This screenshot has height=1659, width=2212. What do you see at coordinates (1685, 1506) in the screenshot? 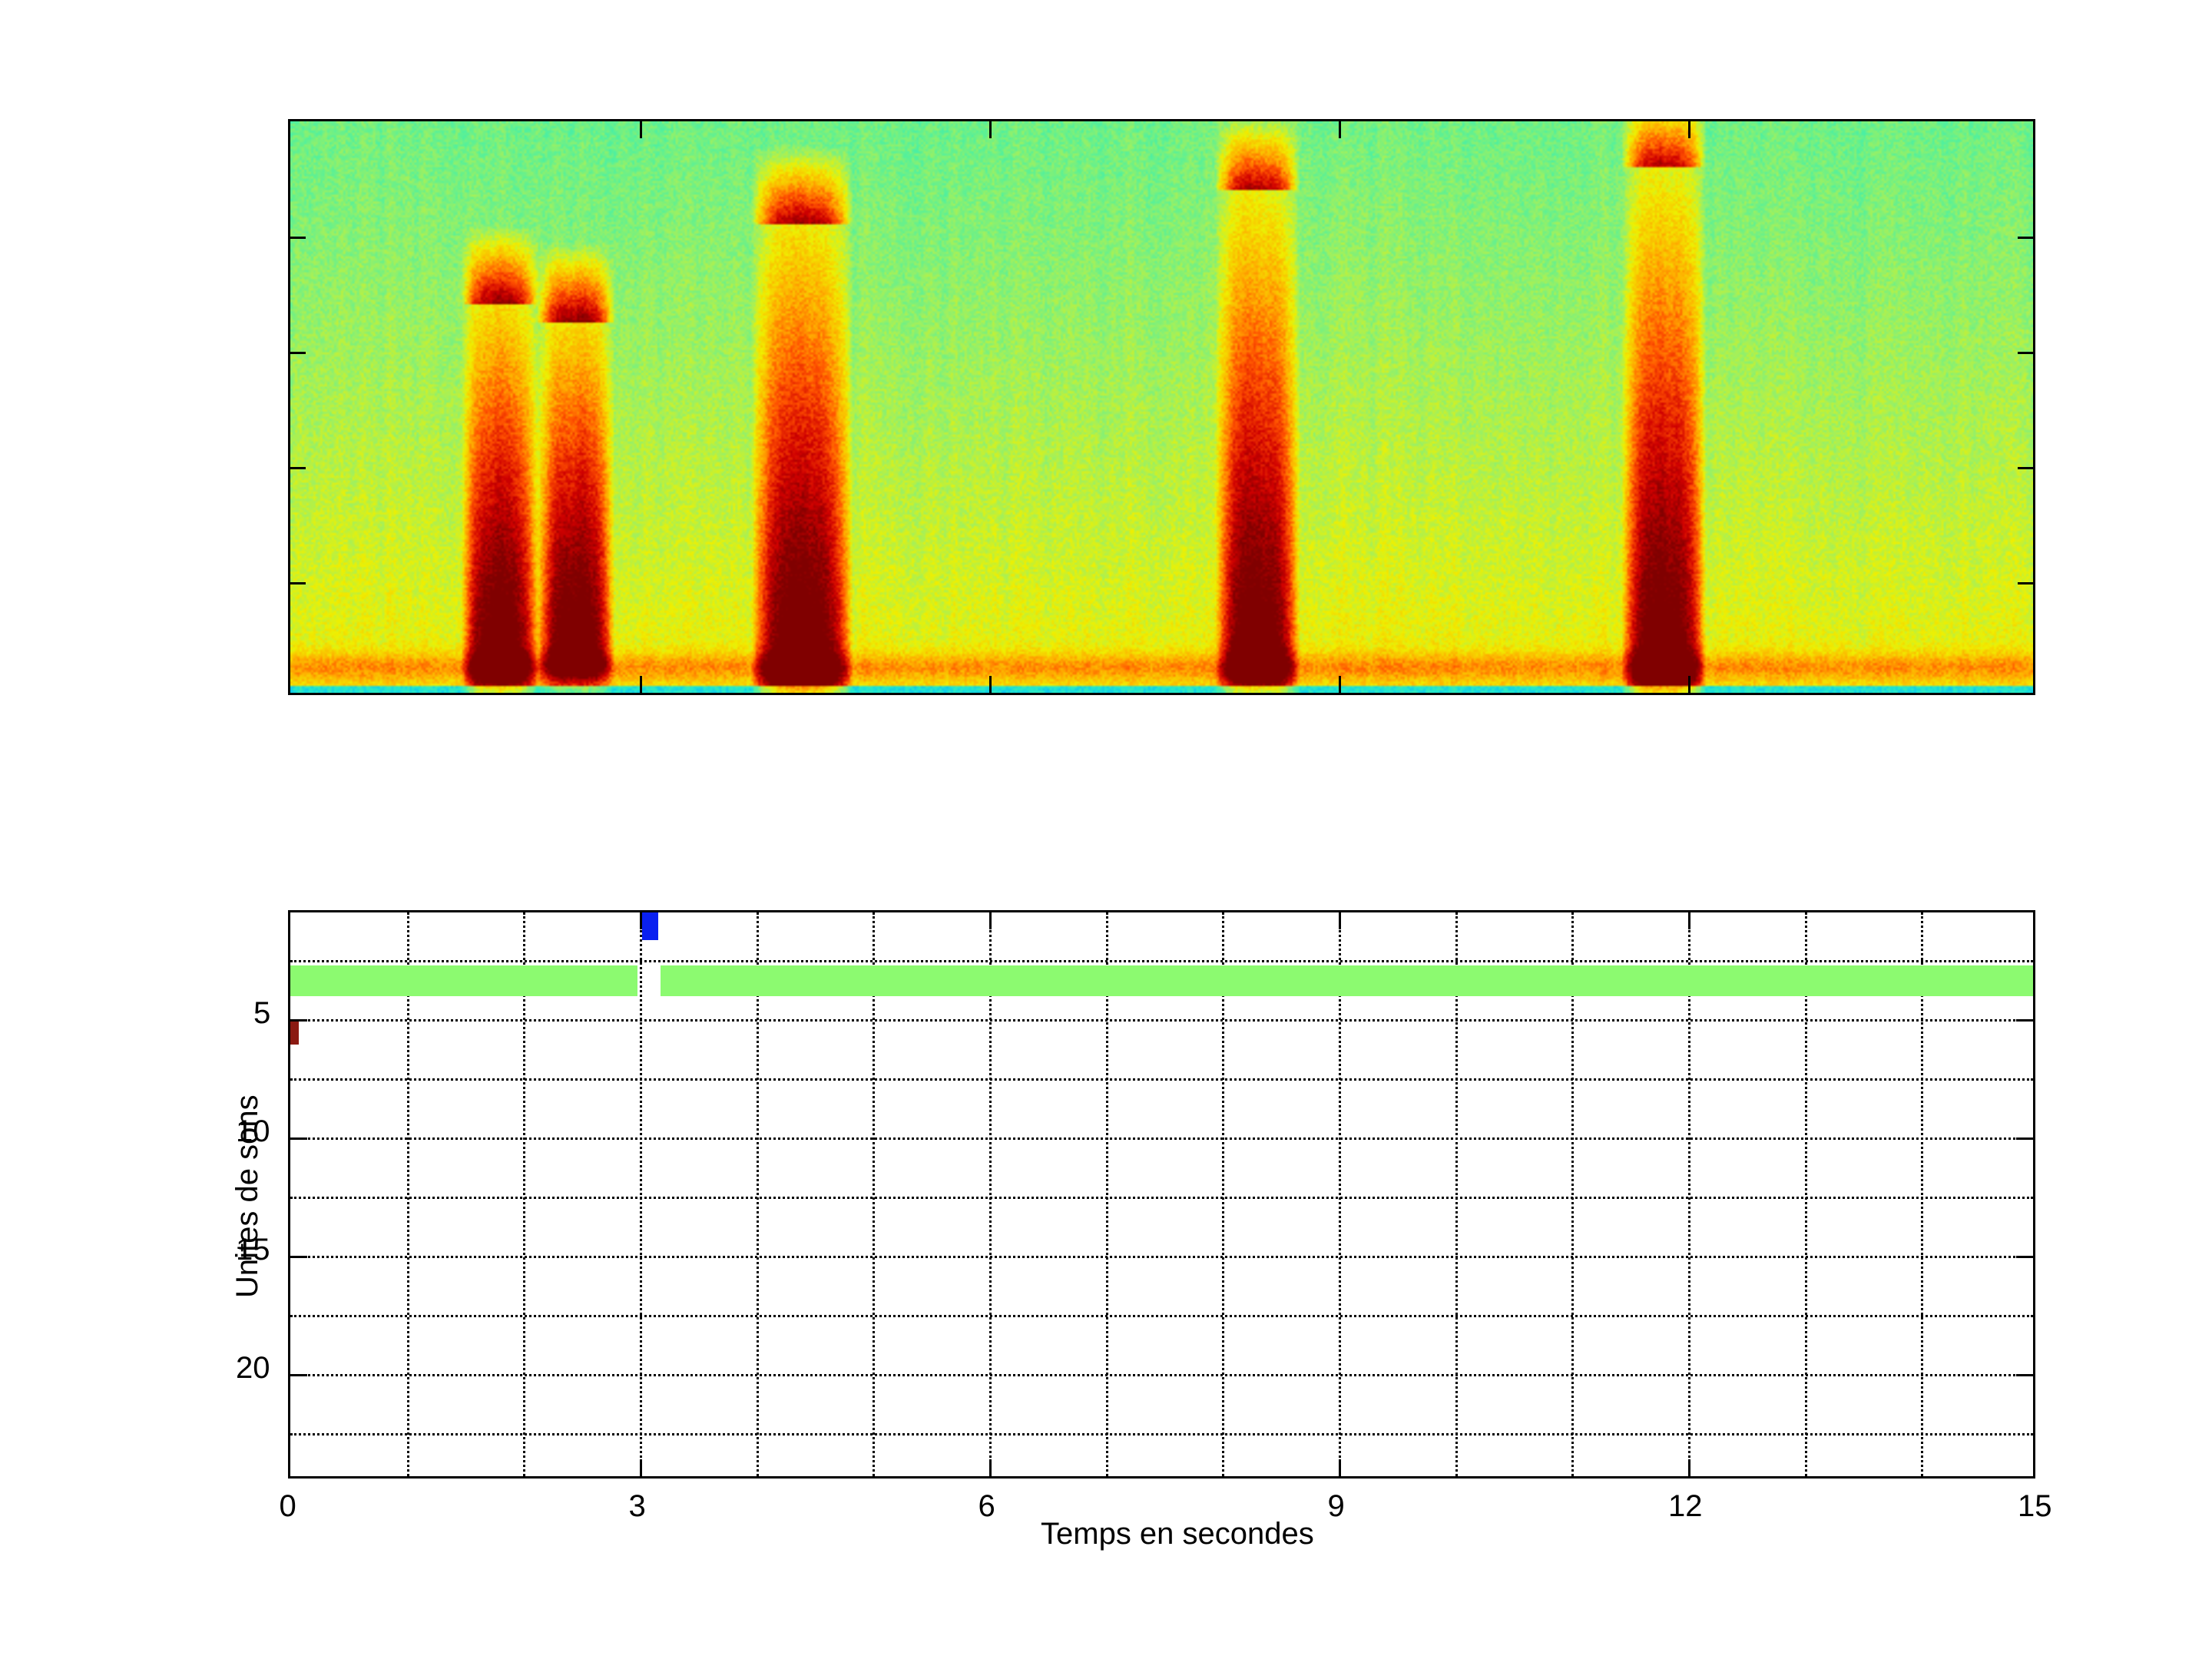
I see `units-x-tick-label: 12` at bounding box center [1685, 1506].